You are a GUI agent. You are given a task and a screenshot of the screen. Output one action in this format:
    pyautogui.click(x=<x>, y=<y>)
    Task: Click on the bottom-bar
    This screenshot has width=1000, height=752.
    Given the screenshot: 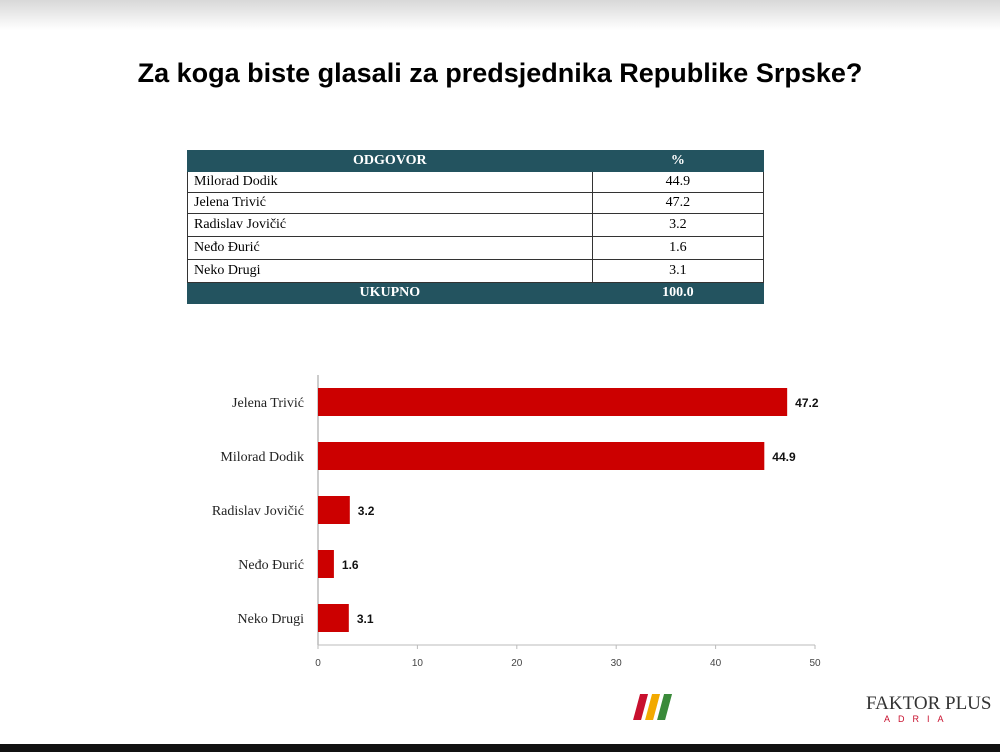 What is the action you would take?
    pyautogui.click(x=500, y=748)
    